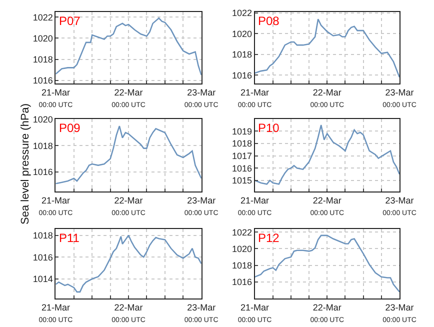  What do you see at coordinates (242, 181) in the screenshot?
I see `y-tick-label: 1015` at bounding box center [242, 181].